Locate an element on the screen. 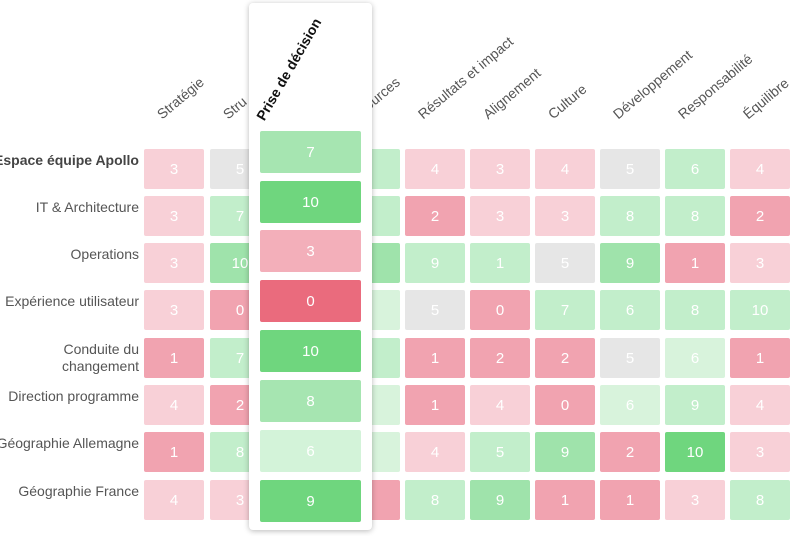 The height and width of the screenshot is (536, 811). highlighted-column-popup: Prise de décision 7 10 3 0 10 8 6 9 is located at coordinates (310, 266).